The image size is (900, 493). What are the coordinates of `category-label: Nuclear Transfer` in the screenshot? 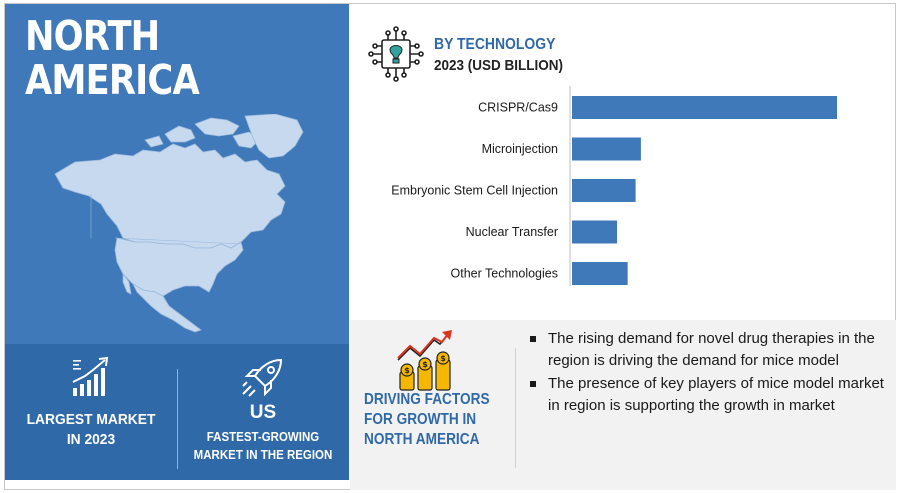 It's located at (512, 232).